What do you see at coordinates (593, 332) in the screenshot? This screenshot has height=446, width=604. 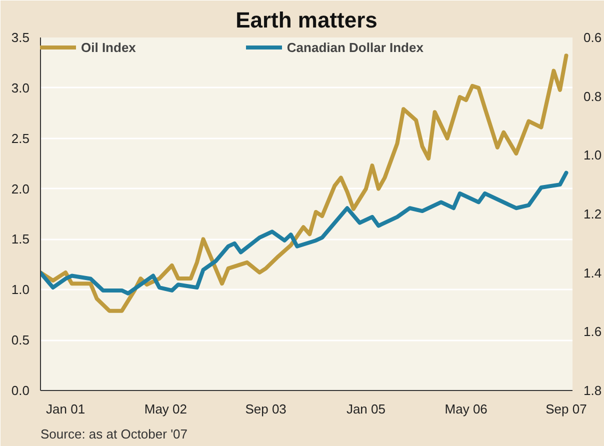 I see `y2-tick-label: 1.6` at bounding box center [593, 332].